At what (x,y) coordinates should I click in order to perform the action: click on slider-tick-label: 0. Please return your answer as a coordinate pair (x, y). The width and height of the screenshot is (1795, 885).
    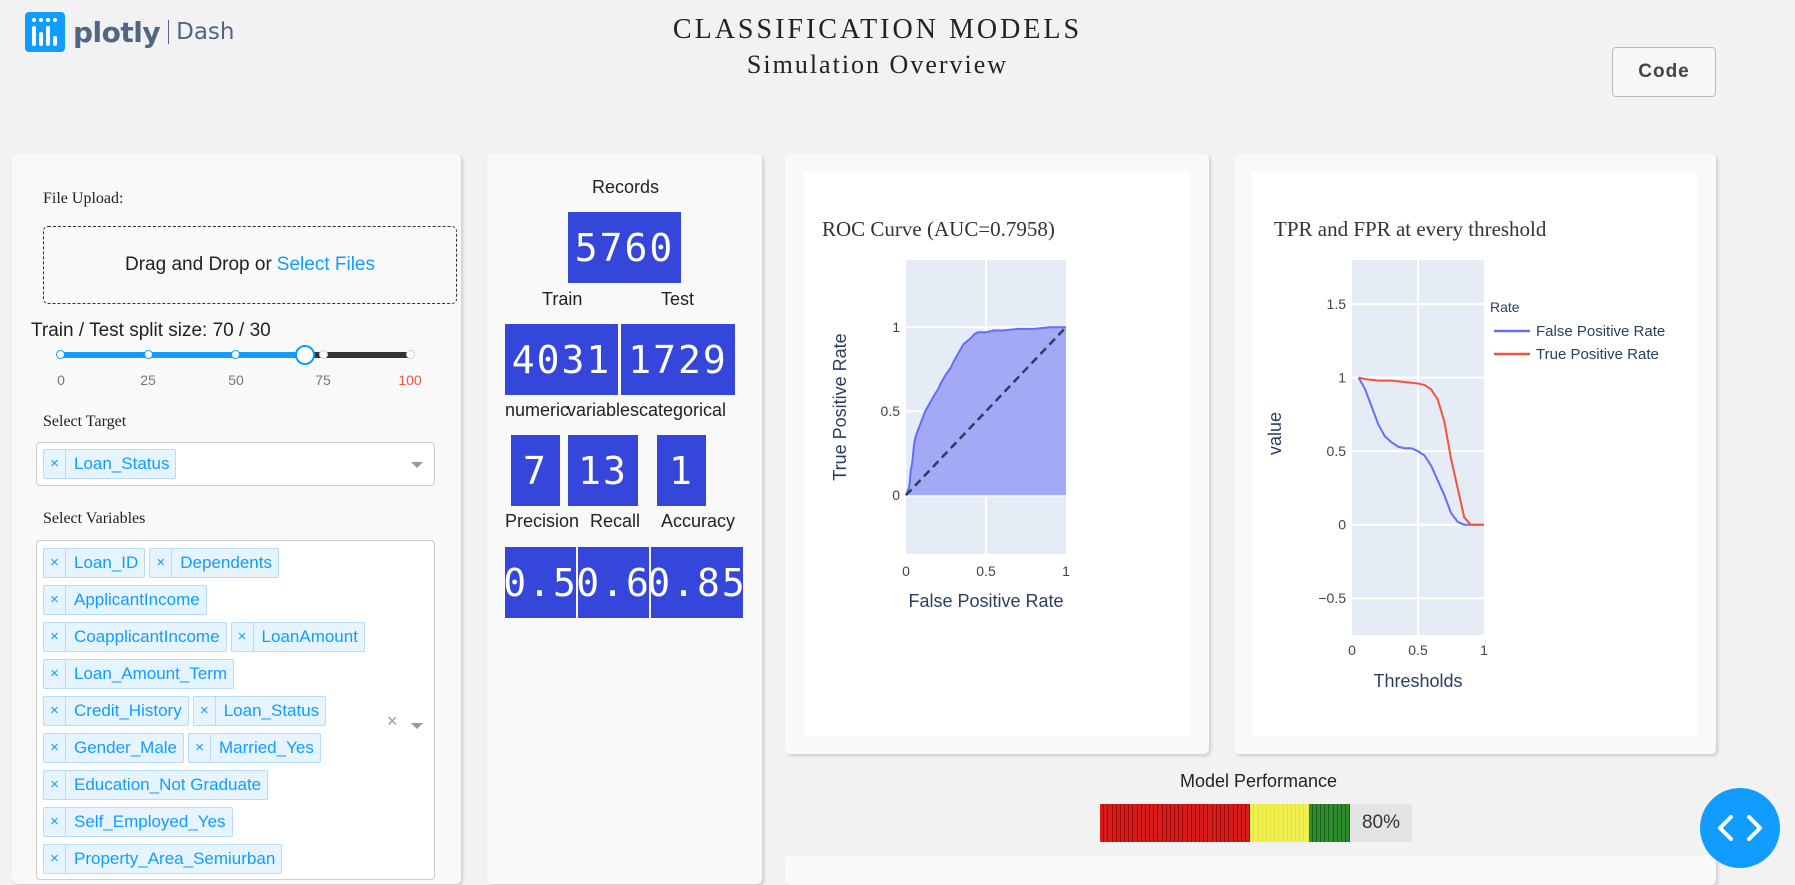
    Looking at the image, I should click on (61, 380).